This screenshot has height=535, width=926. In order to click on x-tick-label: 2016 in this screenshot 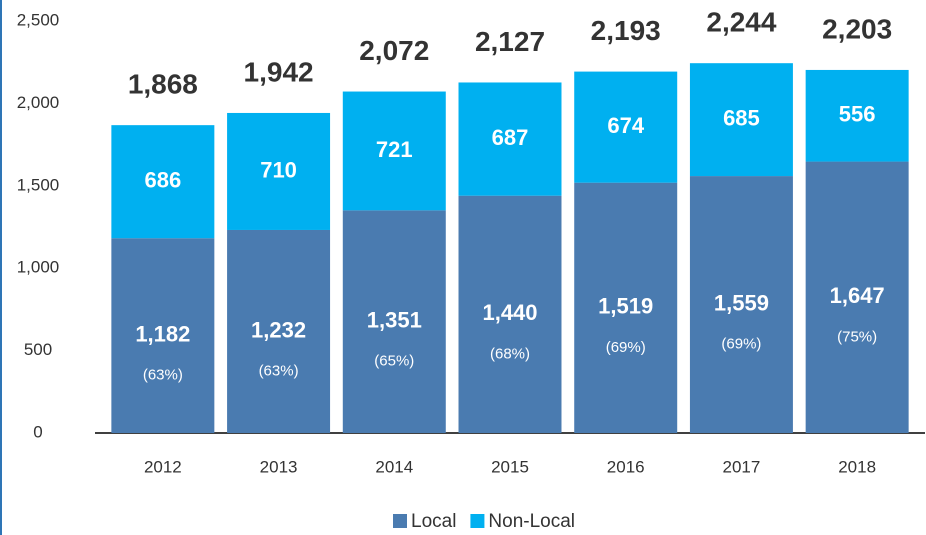, I will do `click(626, 466)`.